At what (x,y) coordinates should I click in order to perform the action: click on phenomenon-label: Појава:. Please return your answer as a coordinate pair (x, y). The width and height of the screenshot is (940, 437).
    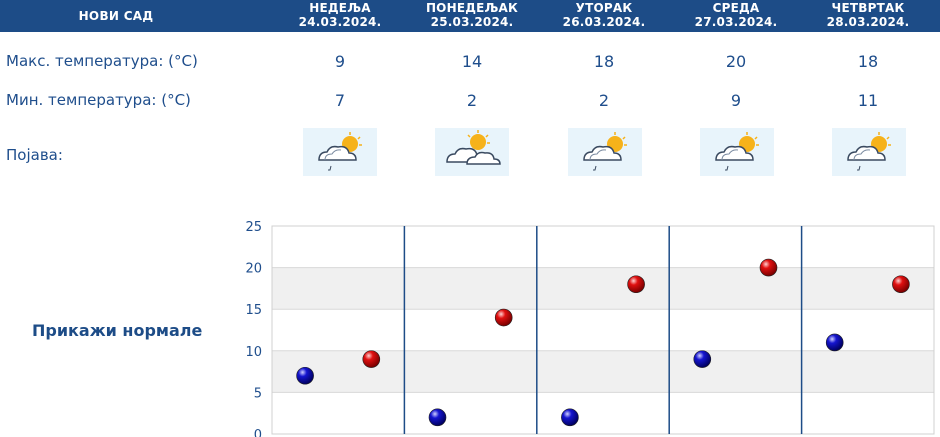
    Looking at the image, I should click on (34, 155).